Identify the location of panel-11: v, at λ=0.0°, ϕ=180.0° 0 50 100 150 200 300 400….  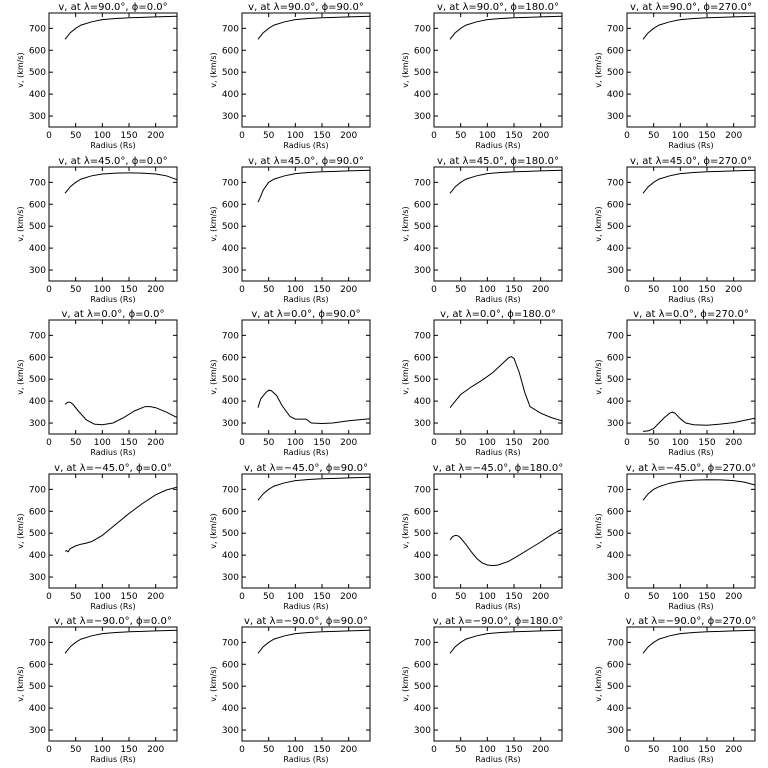
(482, 383).